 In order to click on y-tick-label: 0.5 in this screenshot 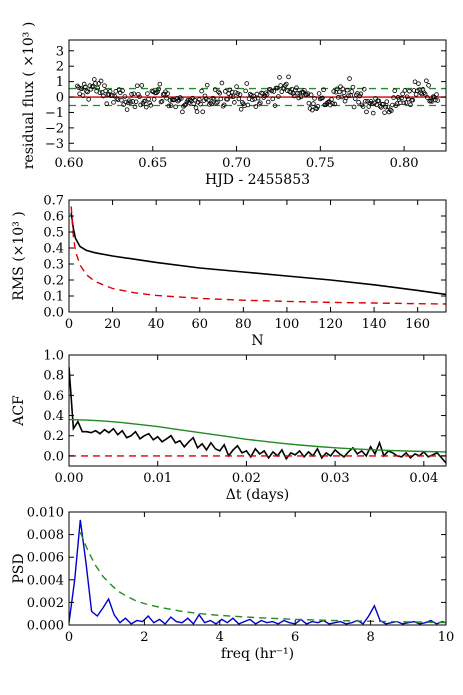, I will do `click(53, 233)`.